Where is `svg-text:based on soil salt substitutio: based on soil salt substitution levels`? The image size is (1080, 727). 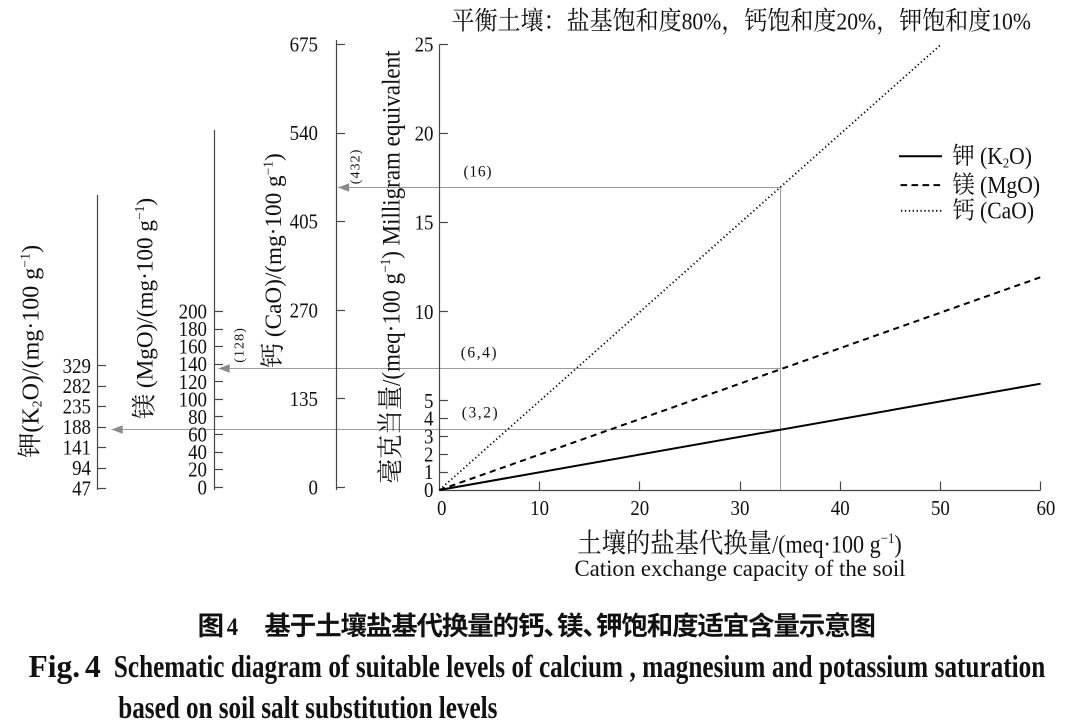 svg-text:based on soil salt substitutio: based on soil salt substitution levels is located at coordinates (307, 709).